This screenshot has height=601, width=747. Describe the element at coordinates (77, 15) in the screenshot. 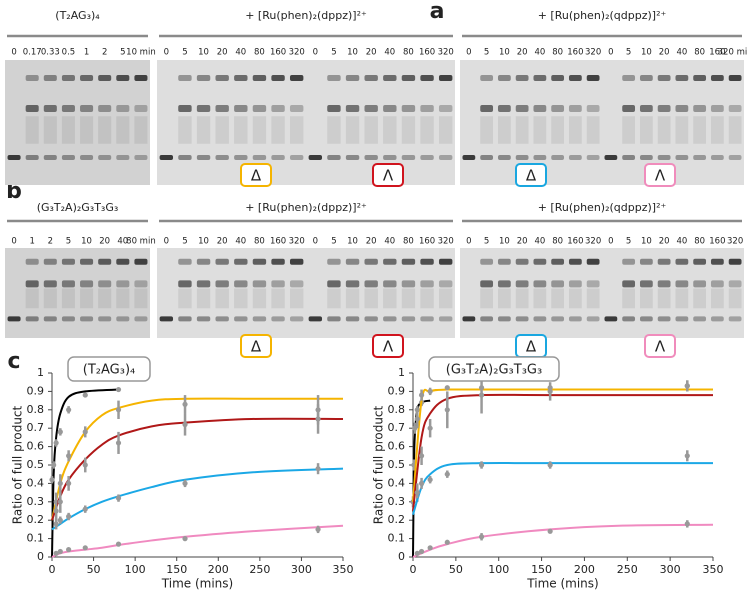

I see `gel-header: (T₂AG₃)₄` at that location.